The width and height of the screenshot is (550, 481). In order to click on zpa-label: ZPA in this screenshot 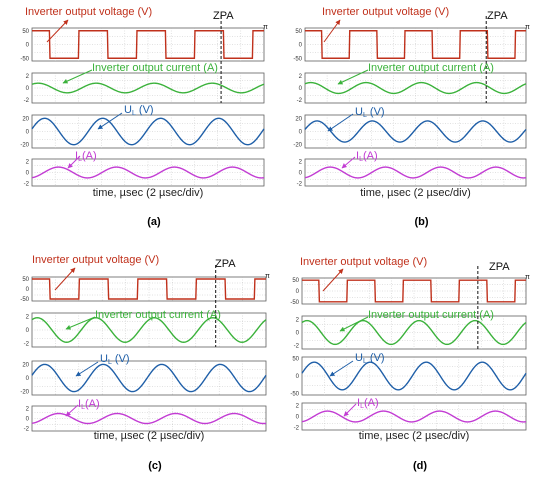, I will do `click(223, 16)`.